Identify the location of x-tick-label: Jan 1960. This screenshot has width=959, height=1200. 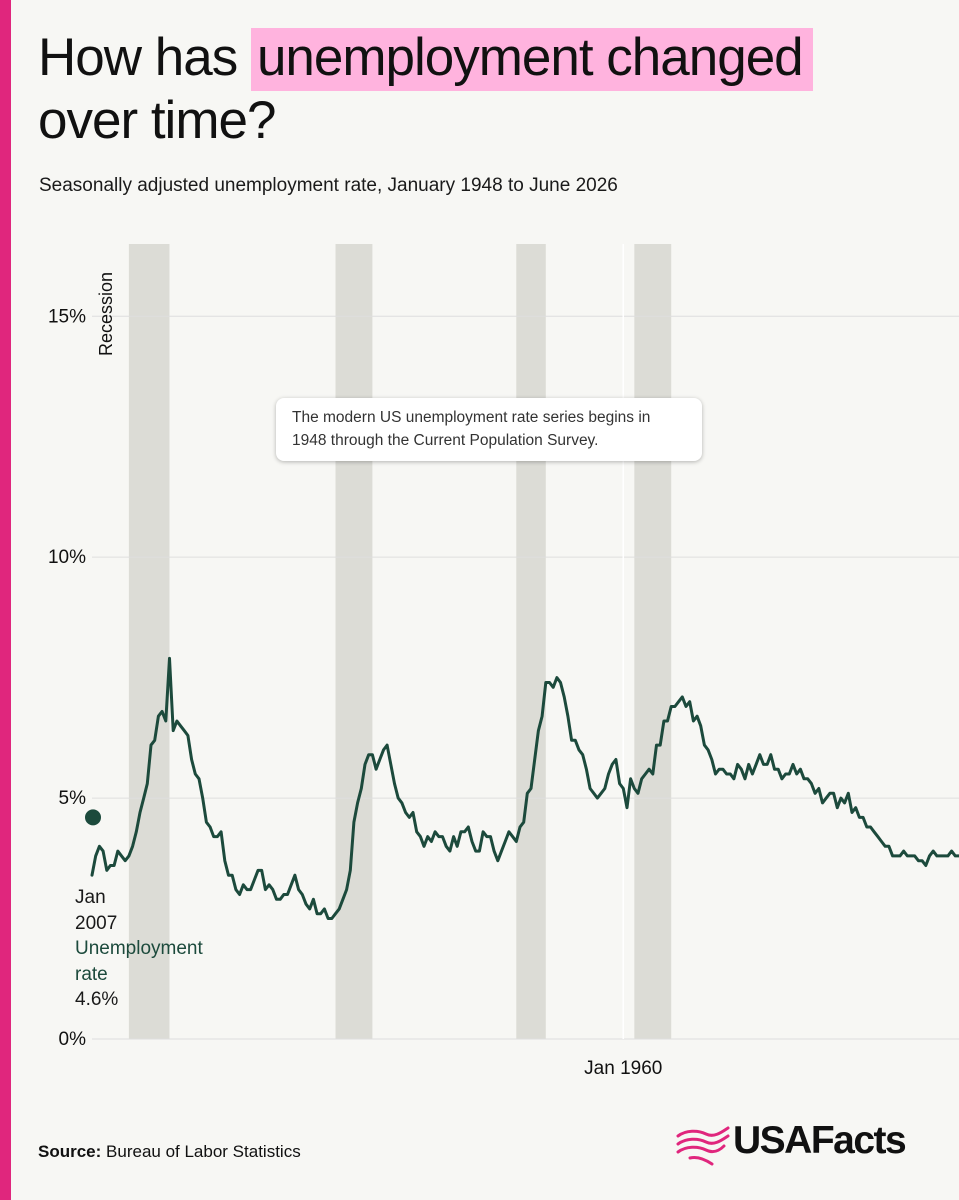
(623, 1068).